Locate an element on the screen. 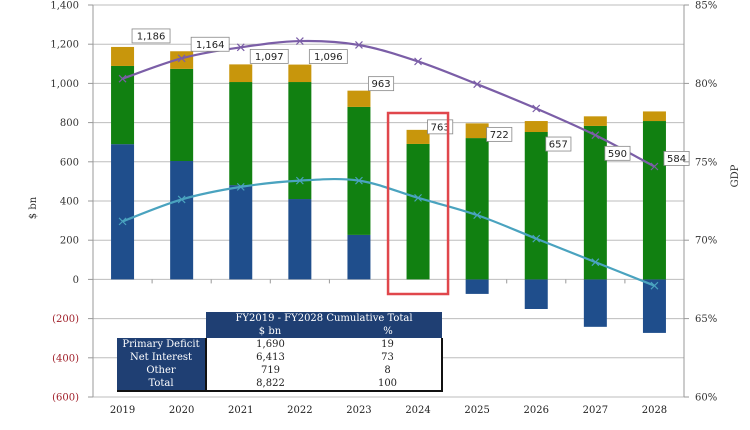 The height and width of the screenshot is (430, 750). total-label-text: 1,186 is located at coordinates (151, 36).